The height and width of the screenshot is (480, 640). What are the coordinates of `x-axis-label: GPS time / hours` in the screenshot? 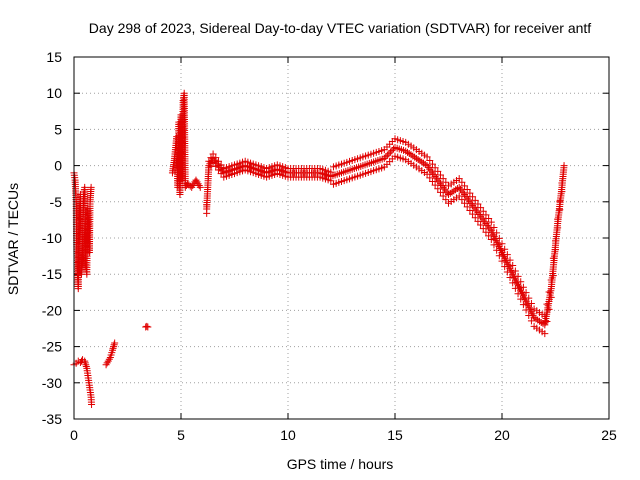 It's located at (340, 464).